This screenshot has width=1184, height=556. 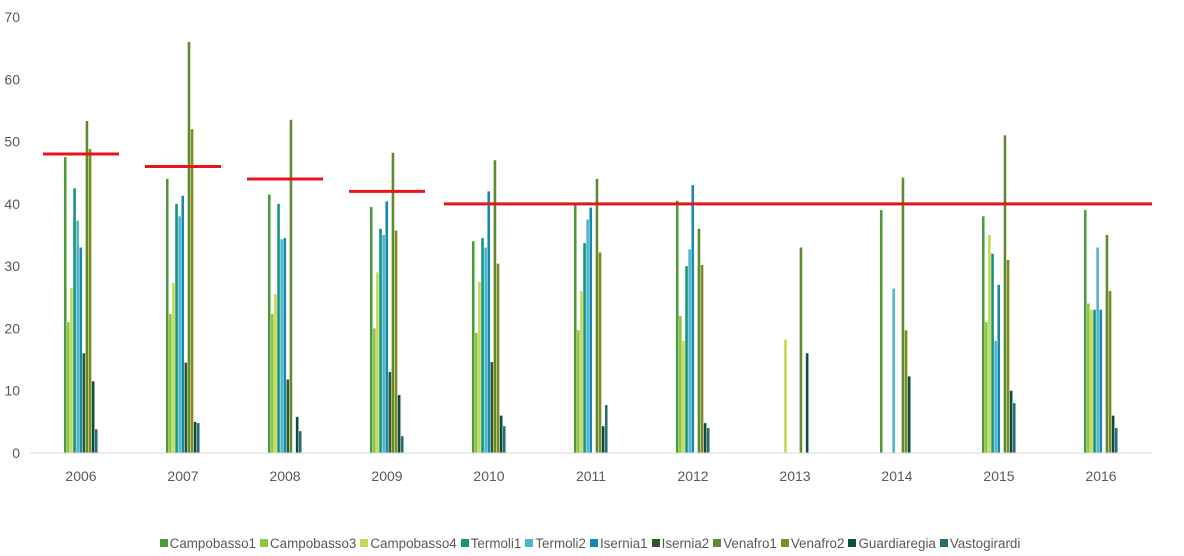 What do you see at coordinates (12, 142) in the screenshot?
I see `y-tick-label: 50` at bounding box center [12, 142].